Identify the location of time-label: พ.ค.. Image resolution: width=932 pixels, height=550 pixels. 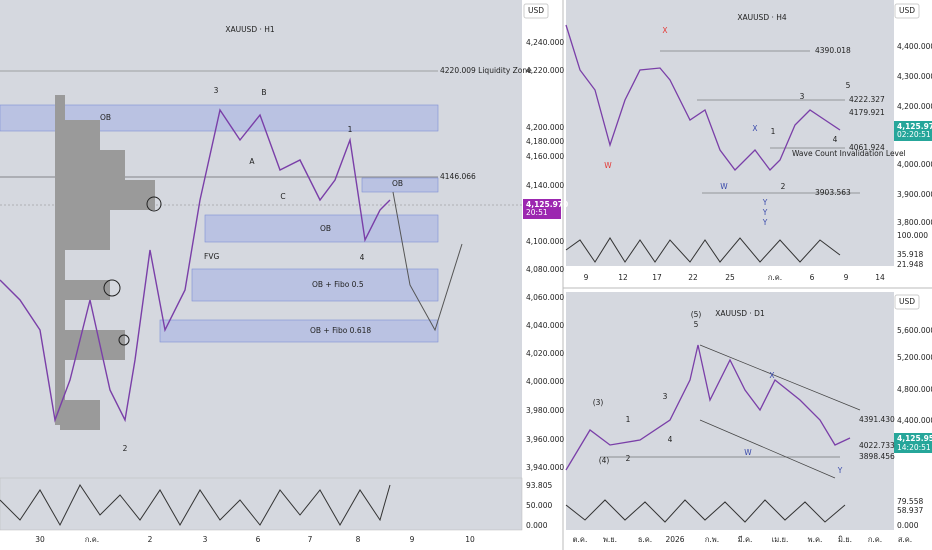
(815, 539).